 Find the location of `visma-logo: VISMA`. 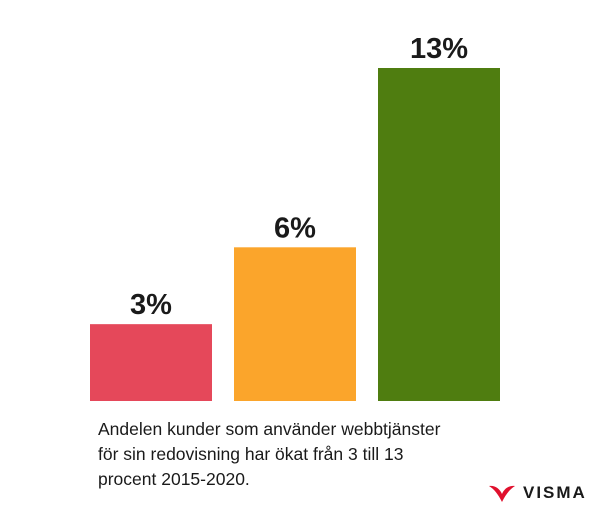

visma-logo: VISMA is located at coordinates (537, 493).